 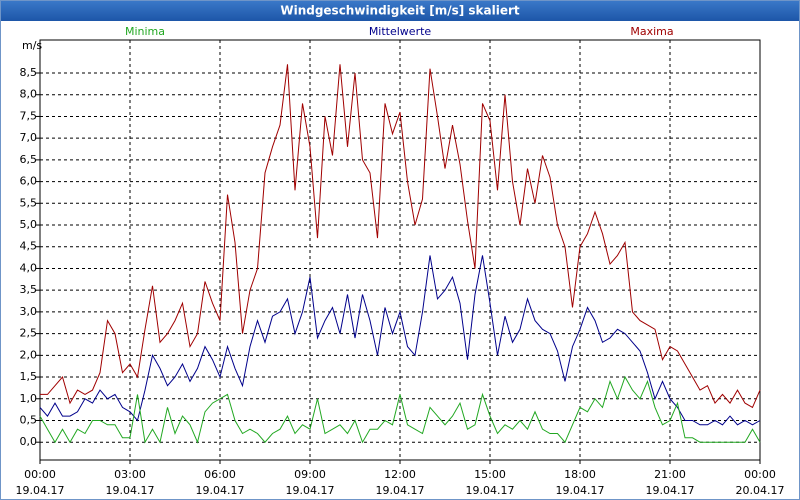 What do you see at coordinates (670, 474) in the screenshot?
I see `x-tick-label: 21:00` at bounding box center [670, 474].